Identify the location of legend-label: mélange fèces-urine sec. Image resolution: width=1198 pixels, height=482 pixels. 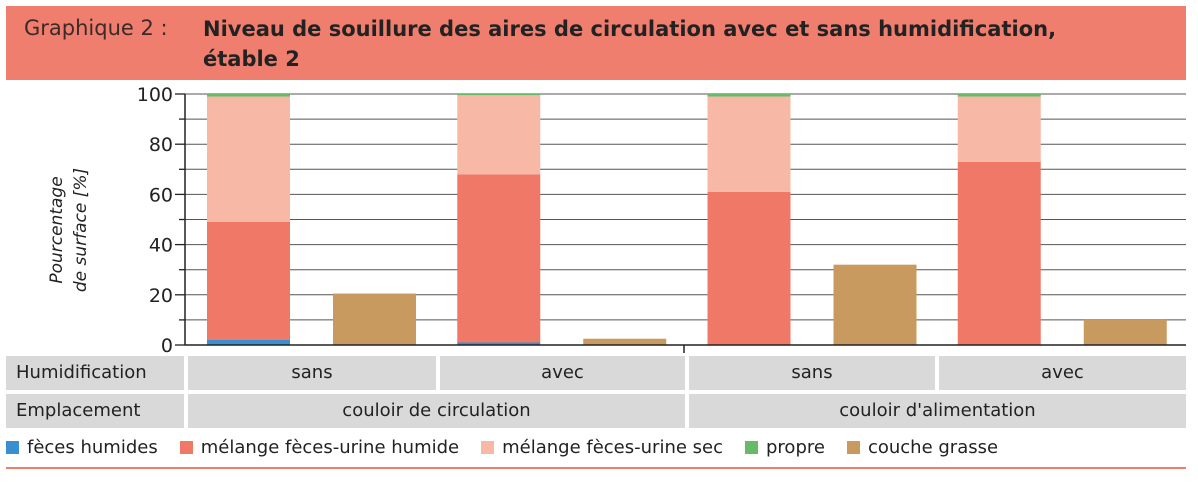
(612, 447).